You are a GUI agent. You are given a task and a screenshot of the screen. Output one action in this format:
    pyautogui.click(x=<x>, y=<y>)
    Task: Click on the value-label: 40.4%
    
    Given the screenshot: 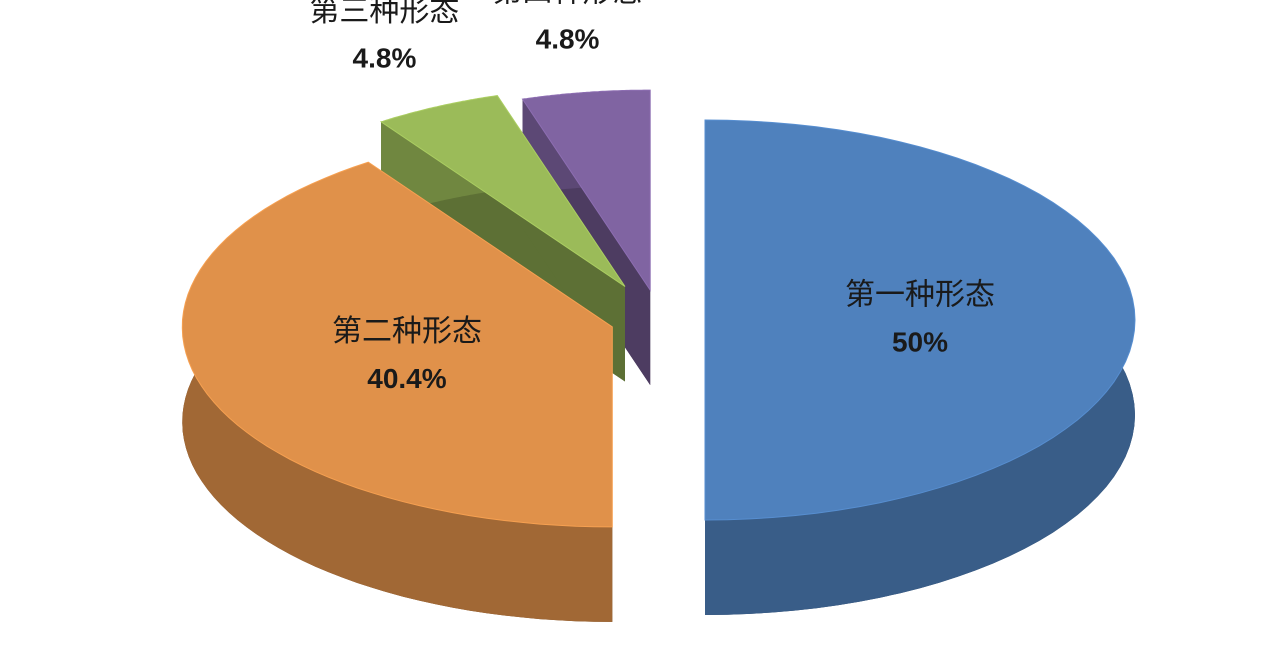 What is the action you would take?
    pyautogui.click(x=406, y=378)
    